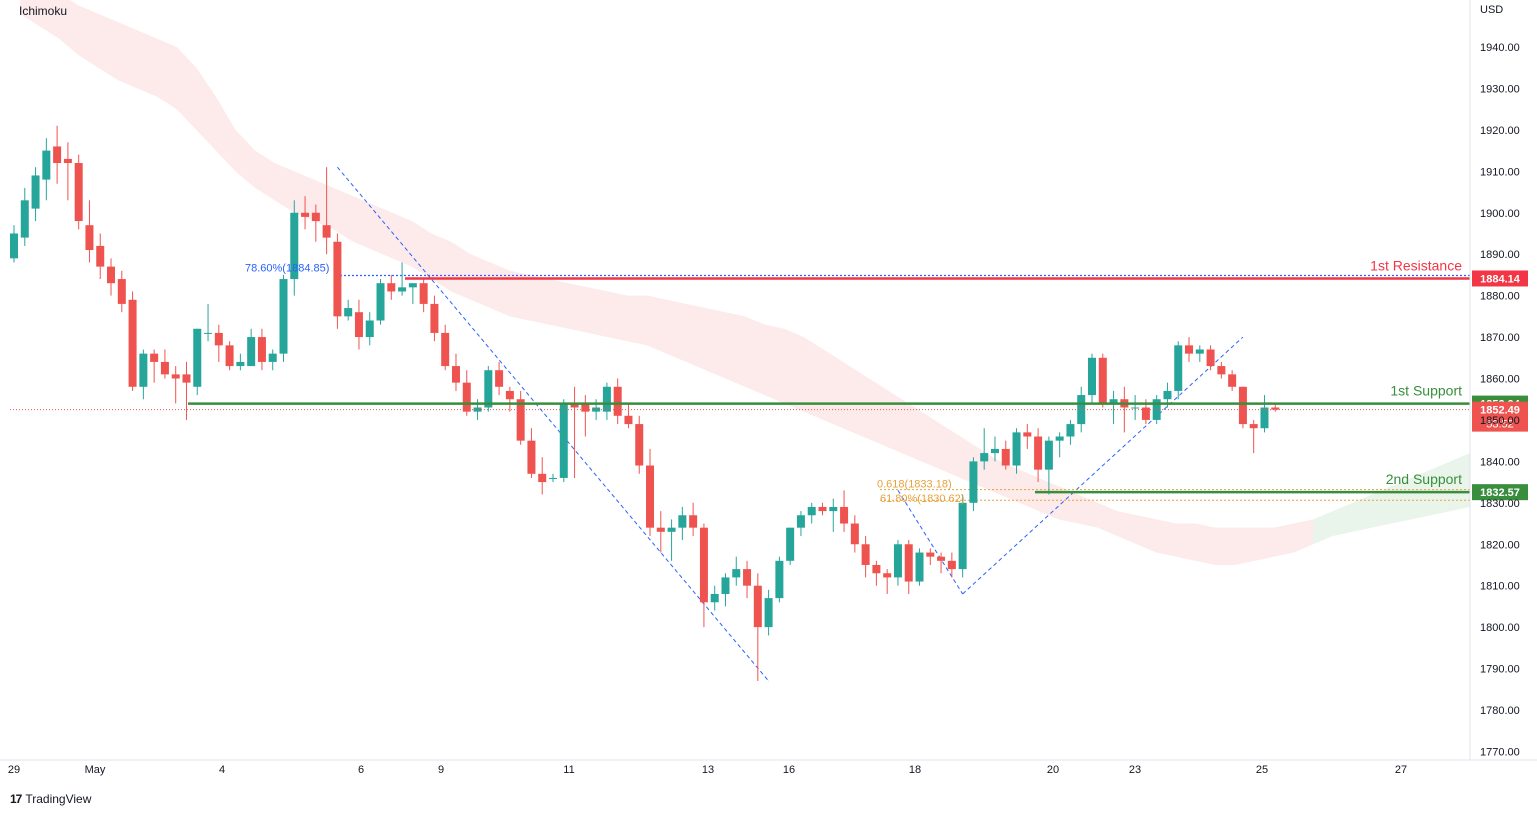 The image size is (1537, 823). Describe the element at coordinates (1500, 425) in the screenshot. I see `countdown-label: 53:52` at that location.